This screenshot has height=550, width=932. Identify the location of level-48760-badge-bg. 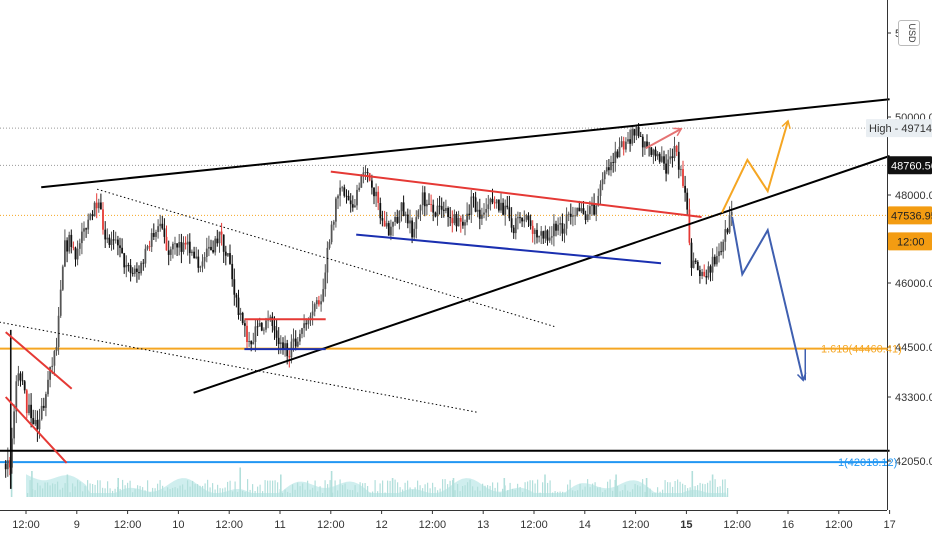
(910, 165).